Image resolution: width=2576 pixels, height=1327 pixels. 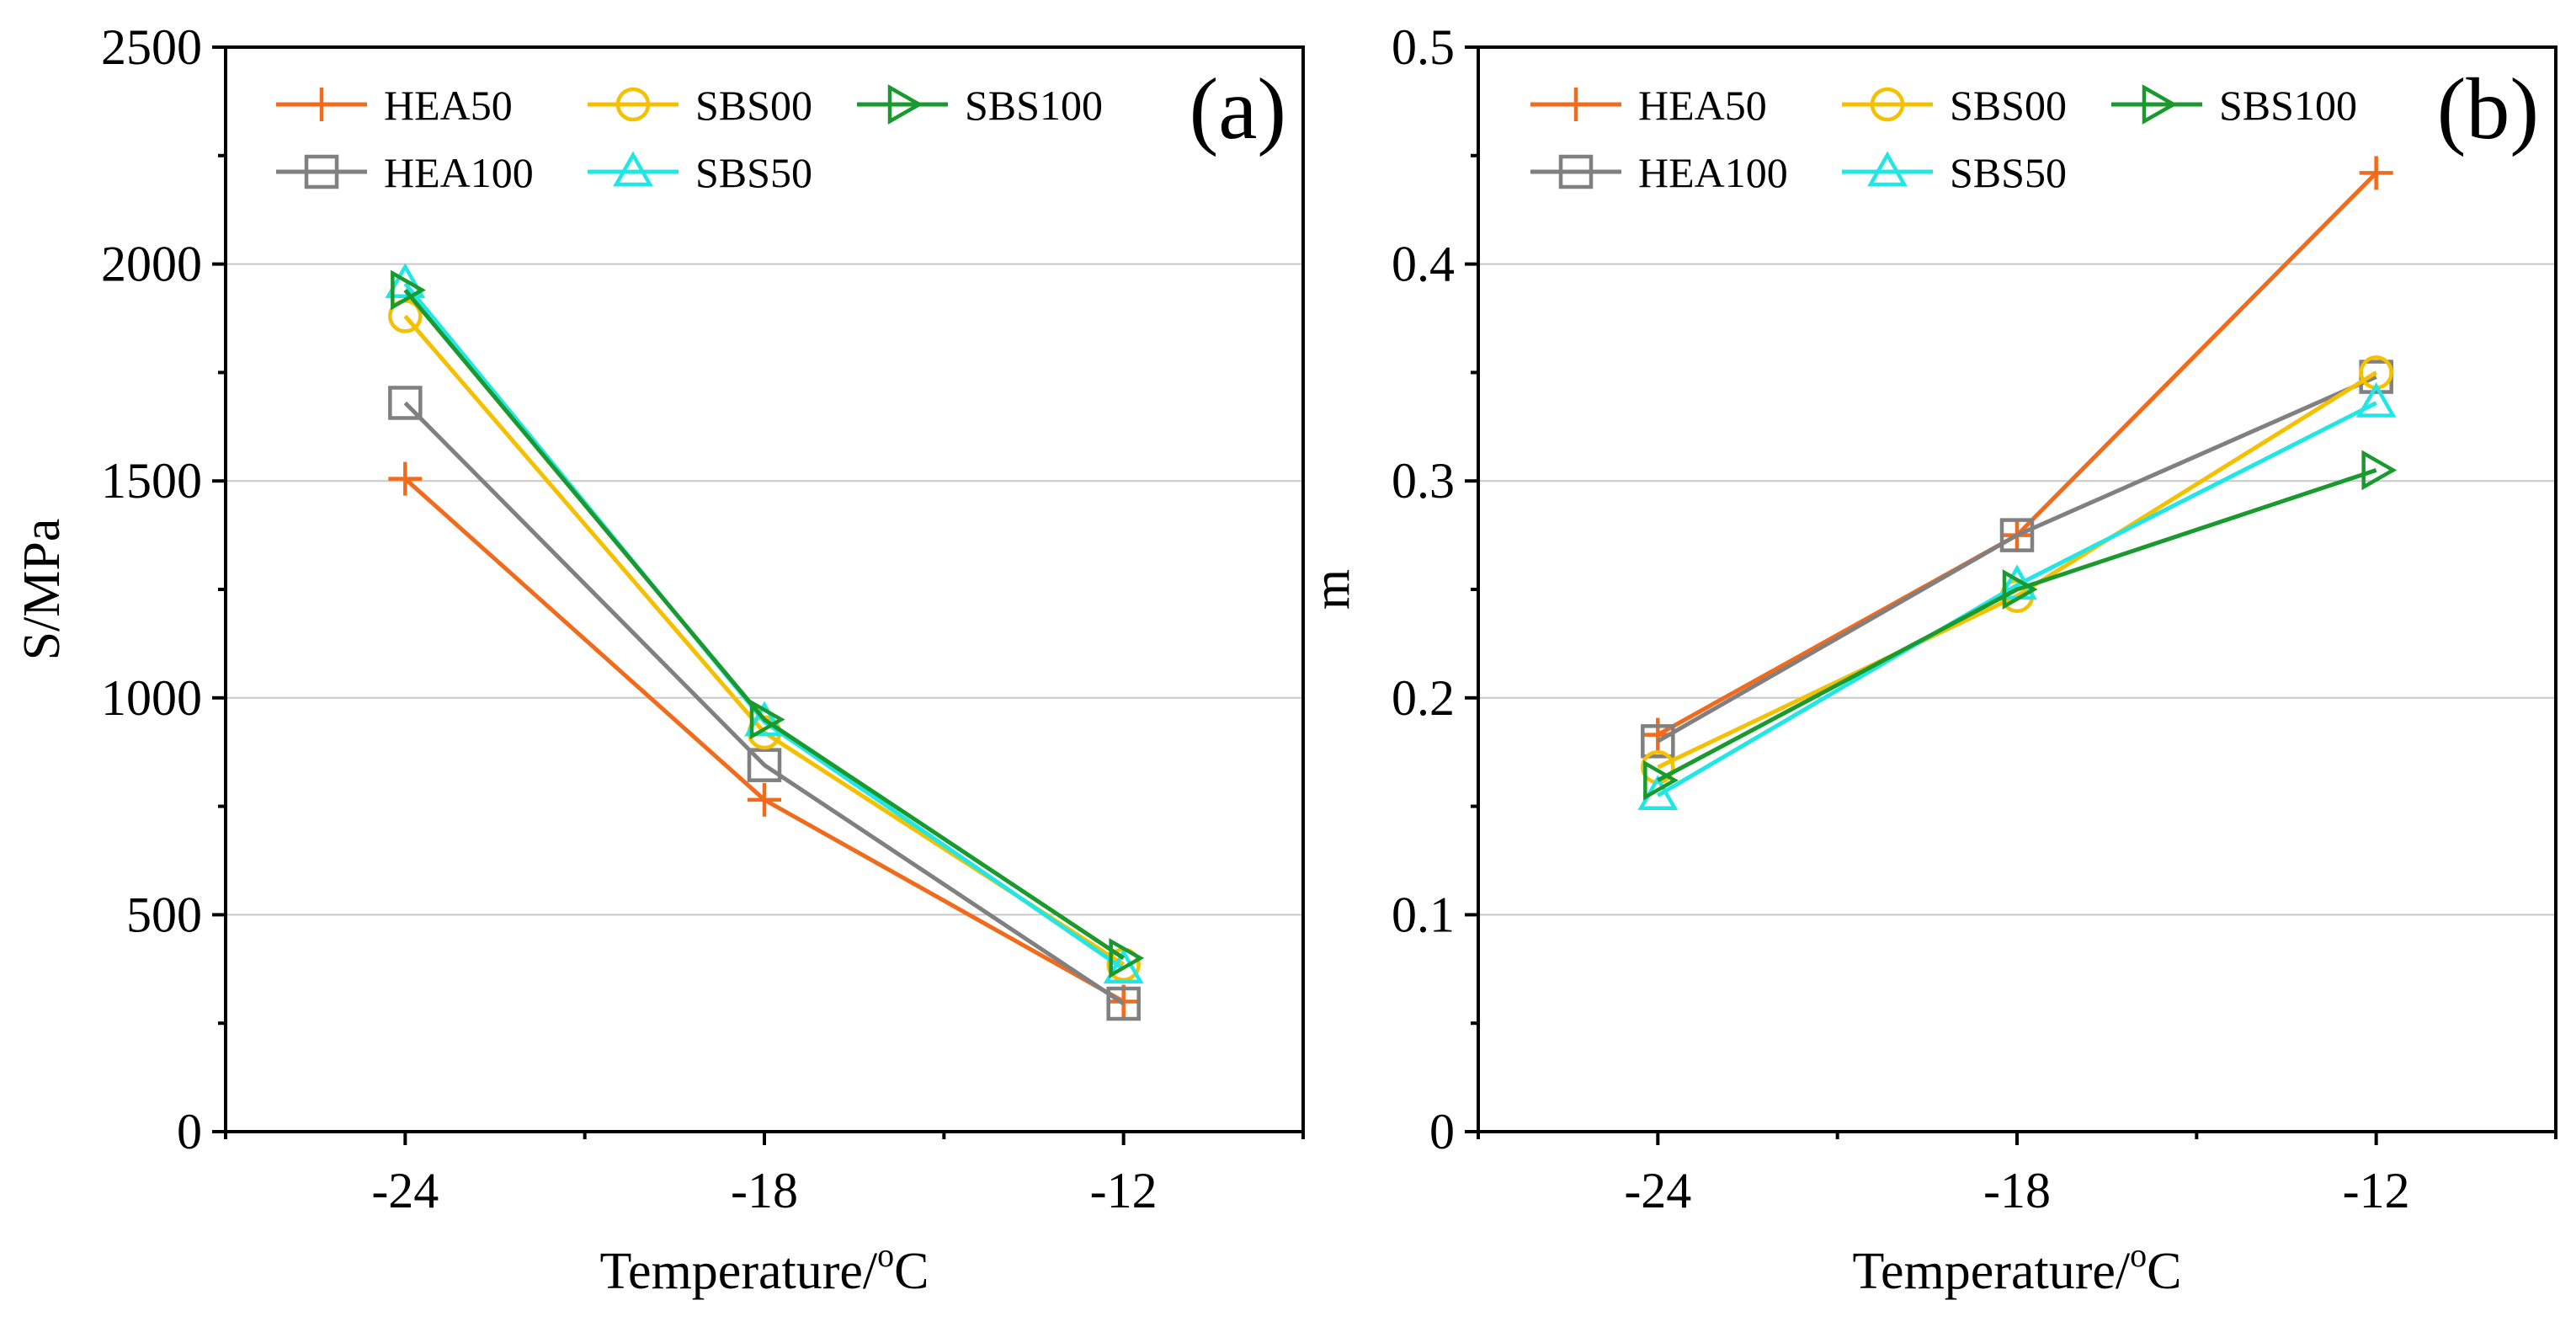 I want to click on panel-label: (b), so click(x=2488, y=109).